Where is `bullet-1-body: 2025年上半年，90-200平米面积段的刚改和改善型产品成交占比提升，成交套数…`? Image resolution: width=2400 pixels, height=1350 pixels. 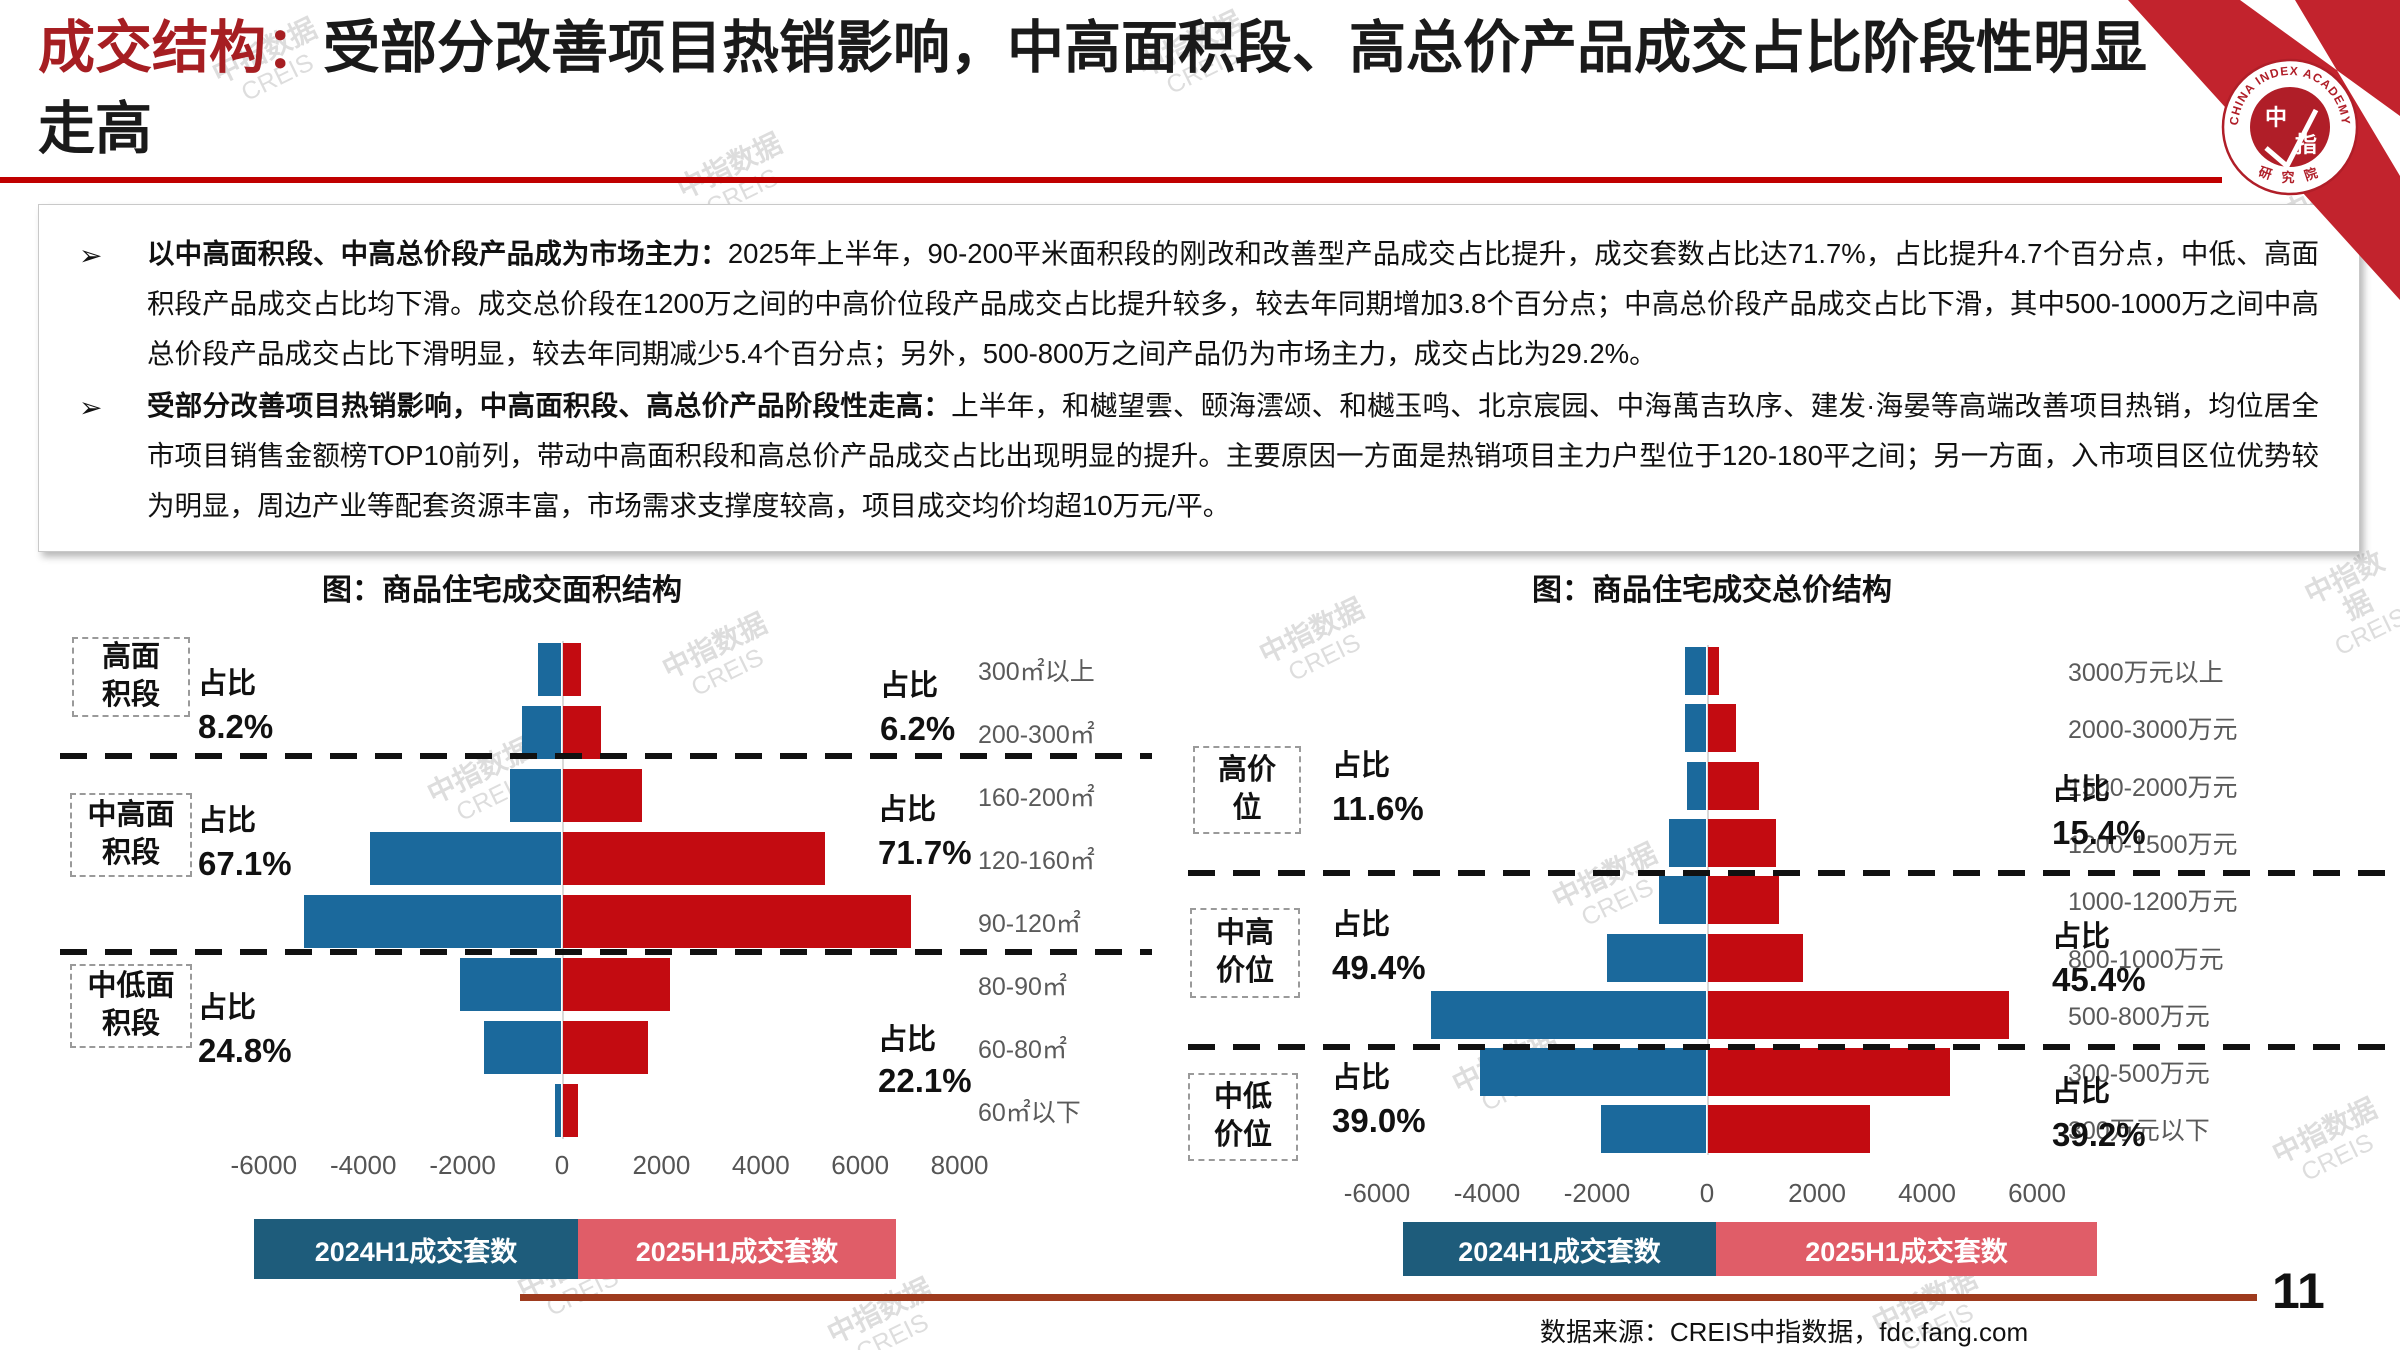 bullet-1-body: 2025年上半年，90-200平米面积段的刚改和改善型产品成交占比提升，成交套数… is located at coordinates (1233, 304).